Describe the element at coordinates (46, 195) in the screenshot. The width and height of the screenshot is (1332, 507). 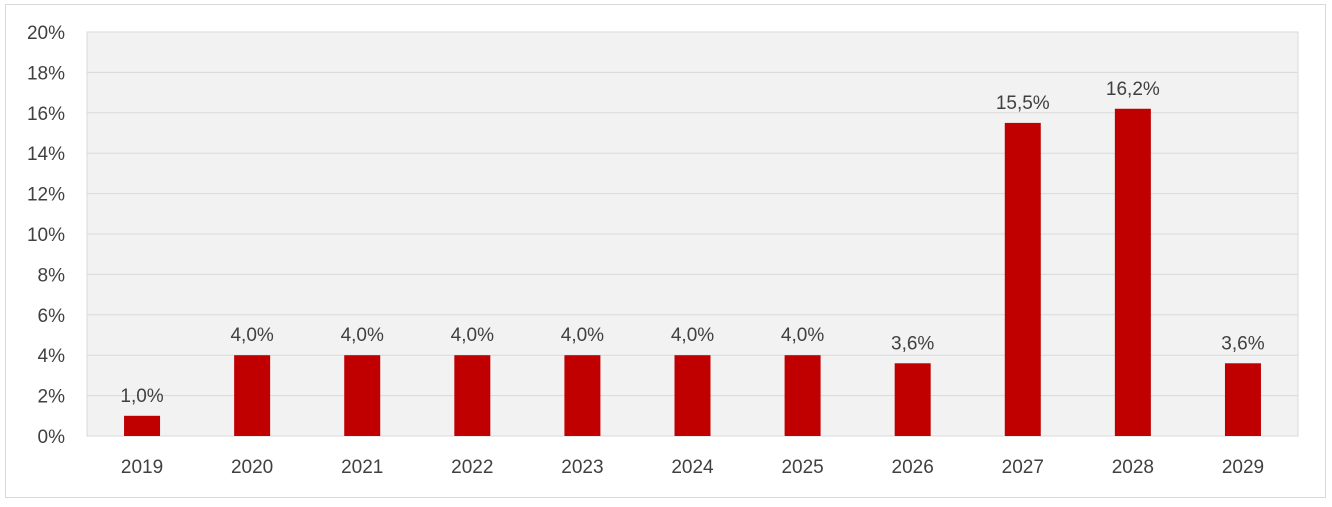
I see `y-tick-label: 12%` at that location.